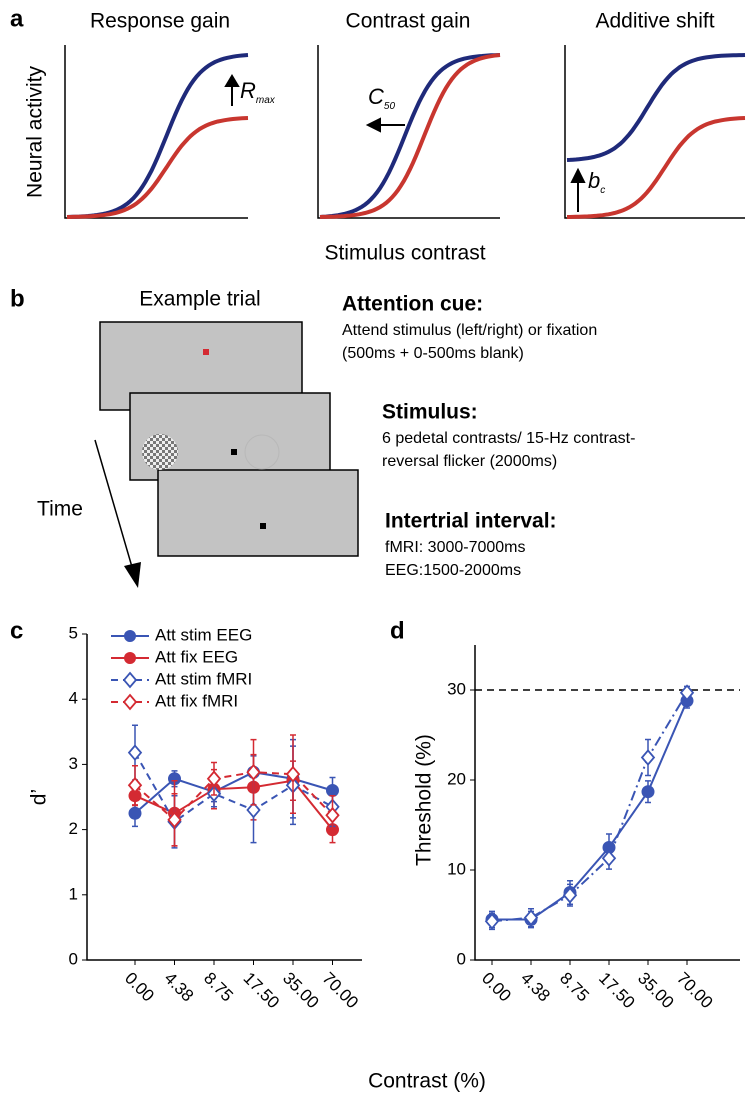 The image size is (748, 1098). What do you see at coordinates (424, 800) in the screenshot?
I see `y-axis-label: Threshold (%)` at bounding box center [424, 800].